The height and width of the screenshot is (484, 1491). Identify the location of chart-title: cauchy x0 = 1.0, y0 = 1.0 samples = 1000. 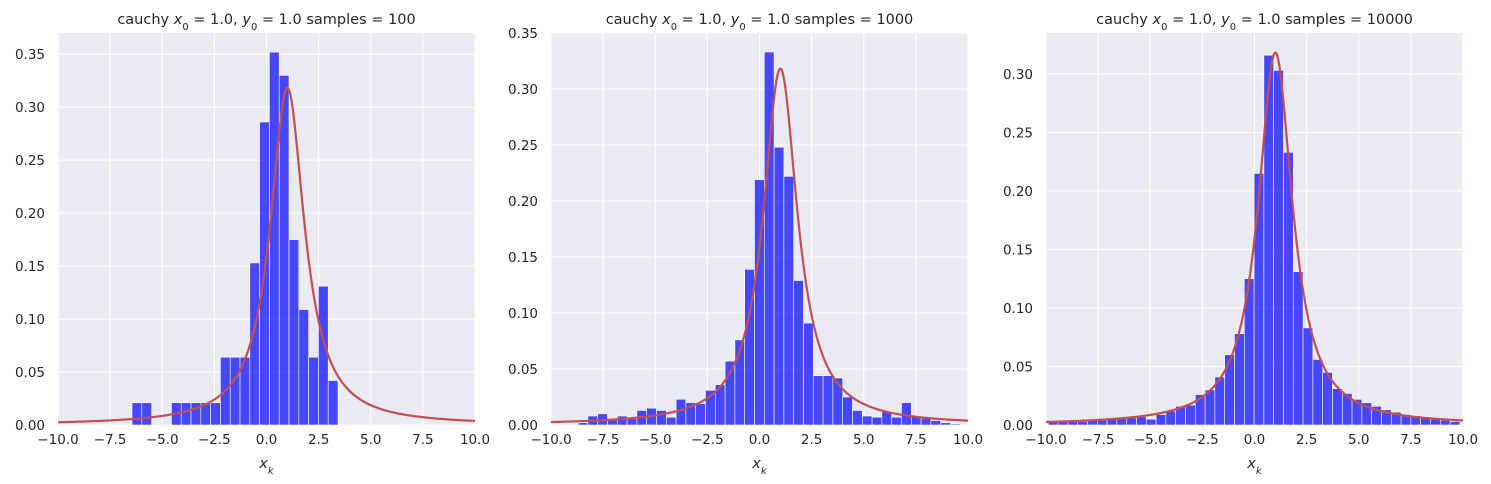
(760, 22).